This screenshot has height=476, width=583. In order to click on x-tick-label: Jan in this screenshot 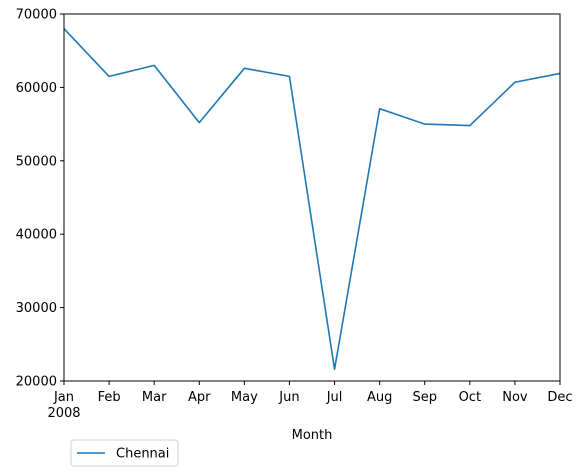, I will do `click(63, 397)`.